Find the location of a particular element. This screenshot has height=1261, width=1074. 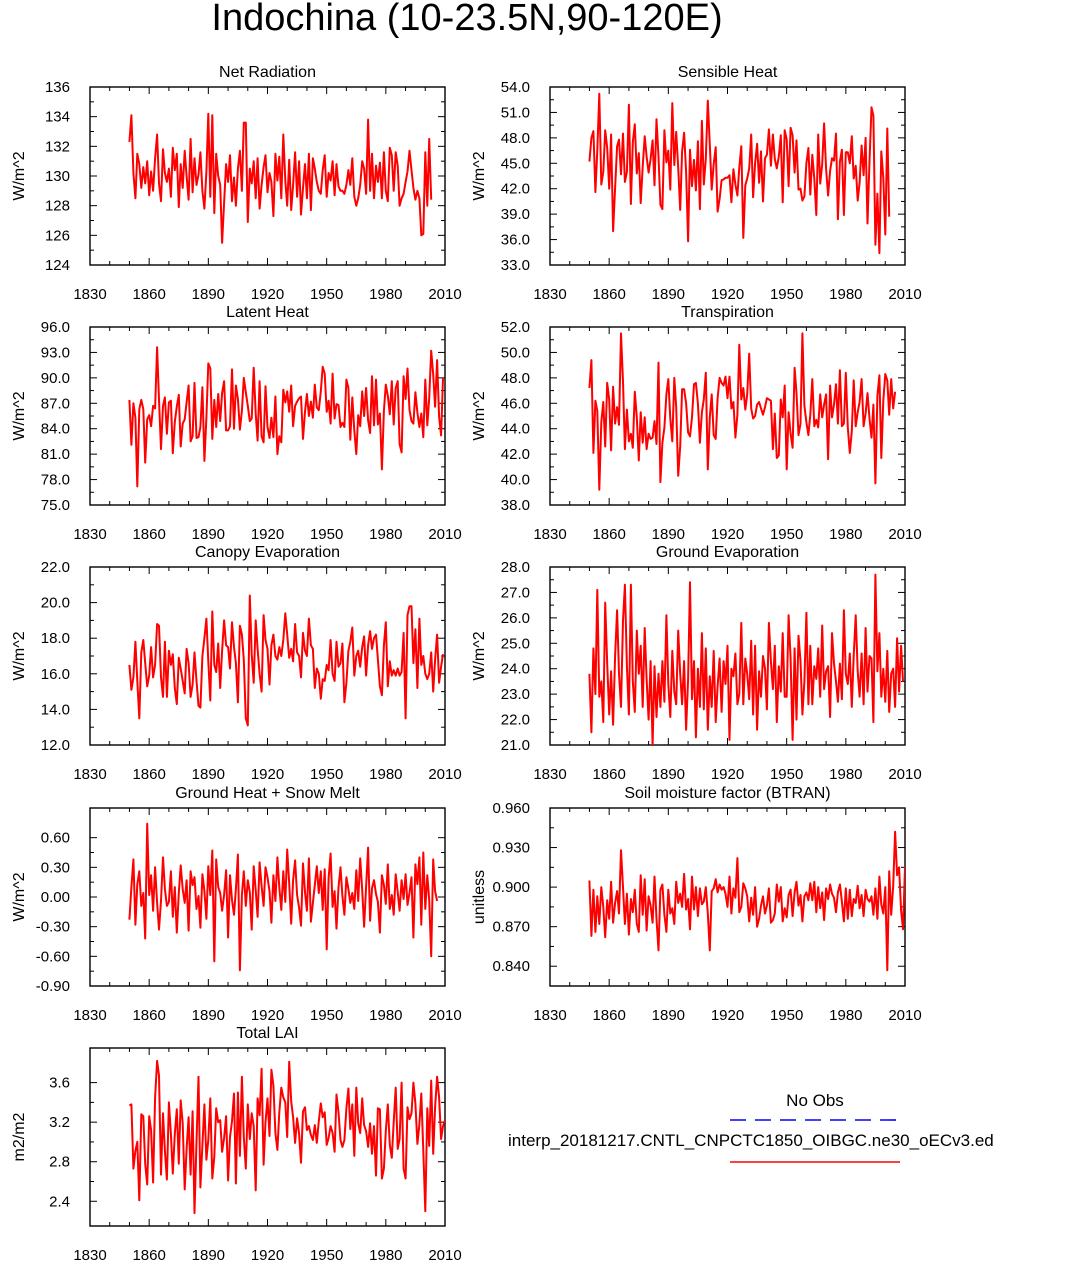

y-tick-label: 0.930 is located at coordinates (511, 848).